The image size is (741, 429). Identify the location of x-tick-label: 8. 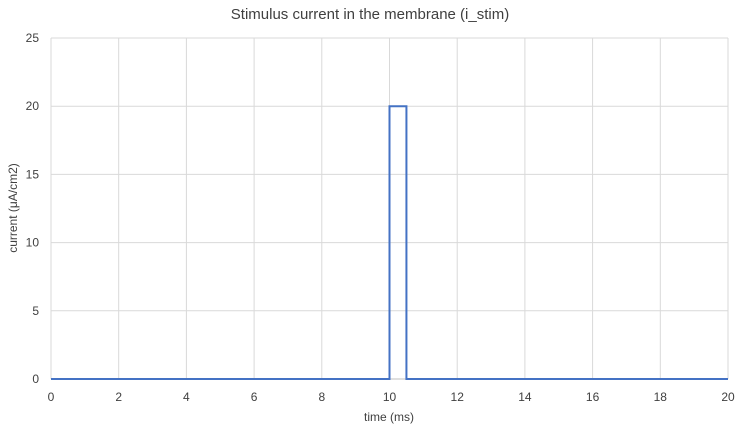
(321, 397).